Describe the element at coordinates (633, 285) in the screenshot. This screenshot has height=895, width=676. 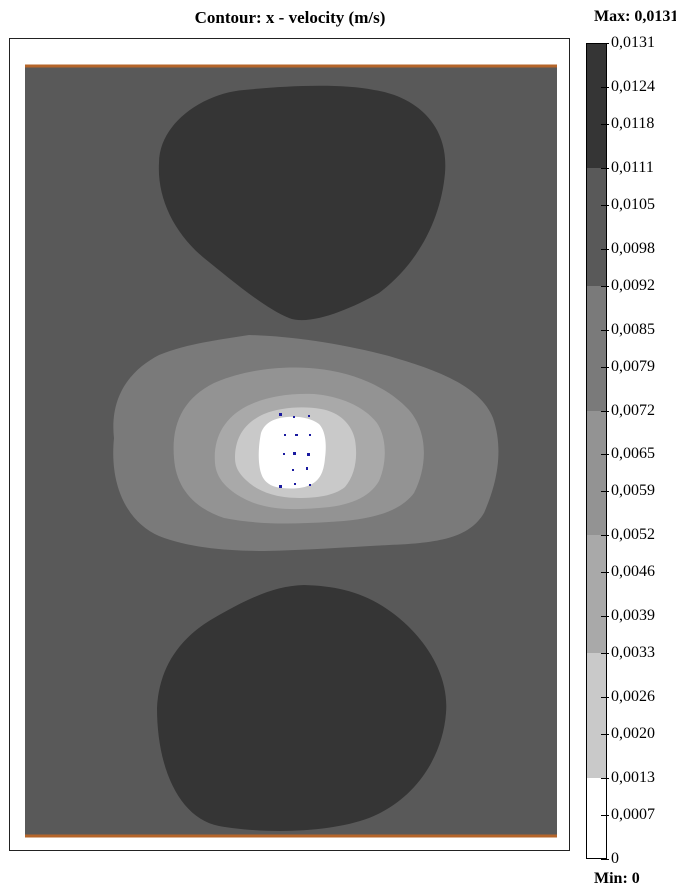
I see `colorbar-tick-label: 0,0092` at that location.